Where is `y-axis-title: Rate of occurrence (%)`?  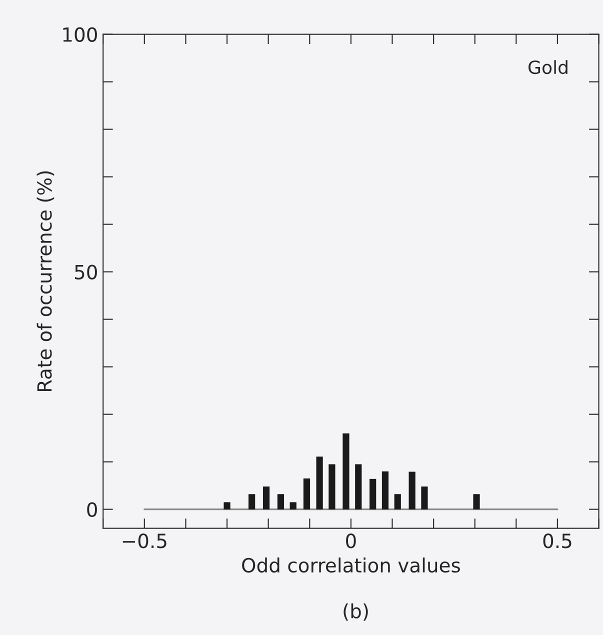 y-axis-title: Rate of occurrence (%) is located at coordinates (45, 281).